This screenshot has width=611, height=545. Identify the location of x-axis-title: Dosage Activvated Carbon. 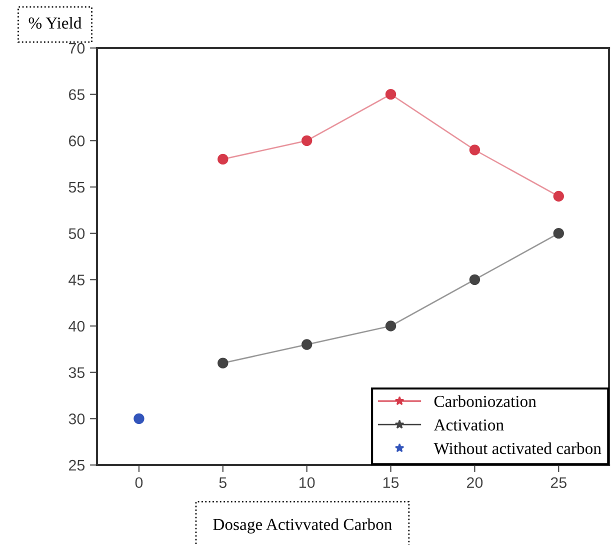
(302, 526).